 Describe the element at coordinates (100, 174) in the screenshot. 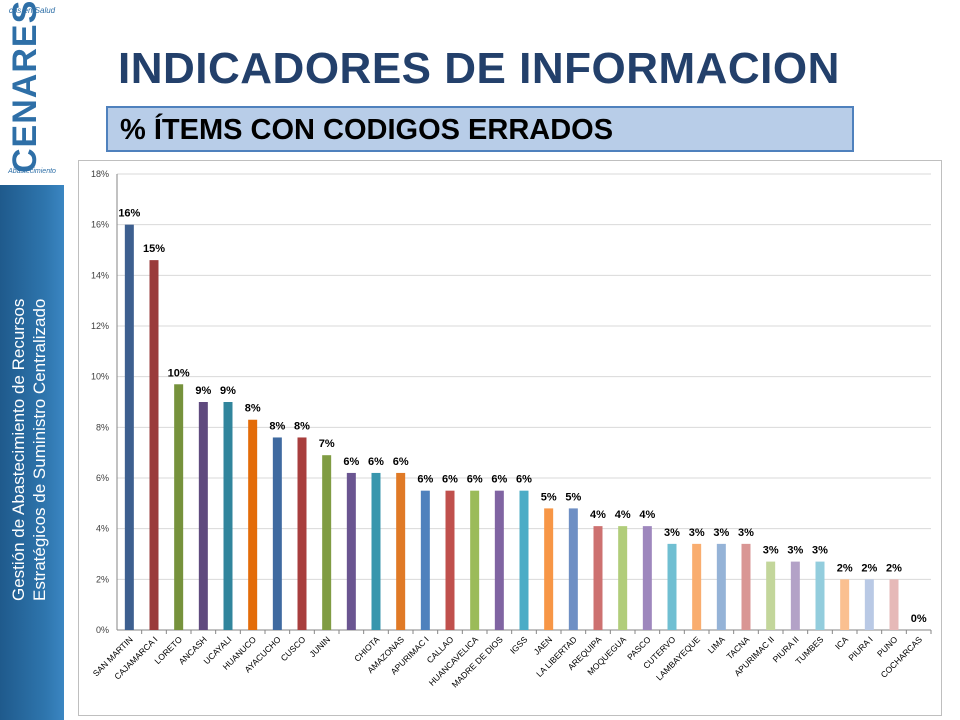

I see `y-tick-label: 18%` at that location.